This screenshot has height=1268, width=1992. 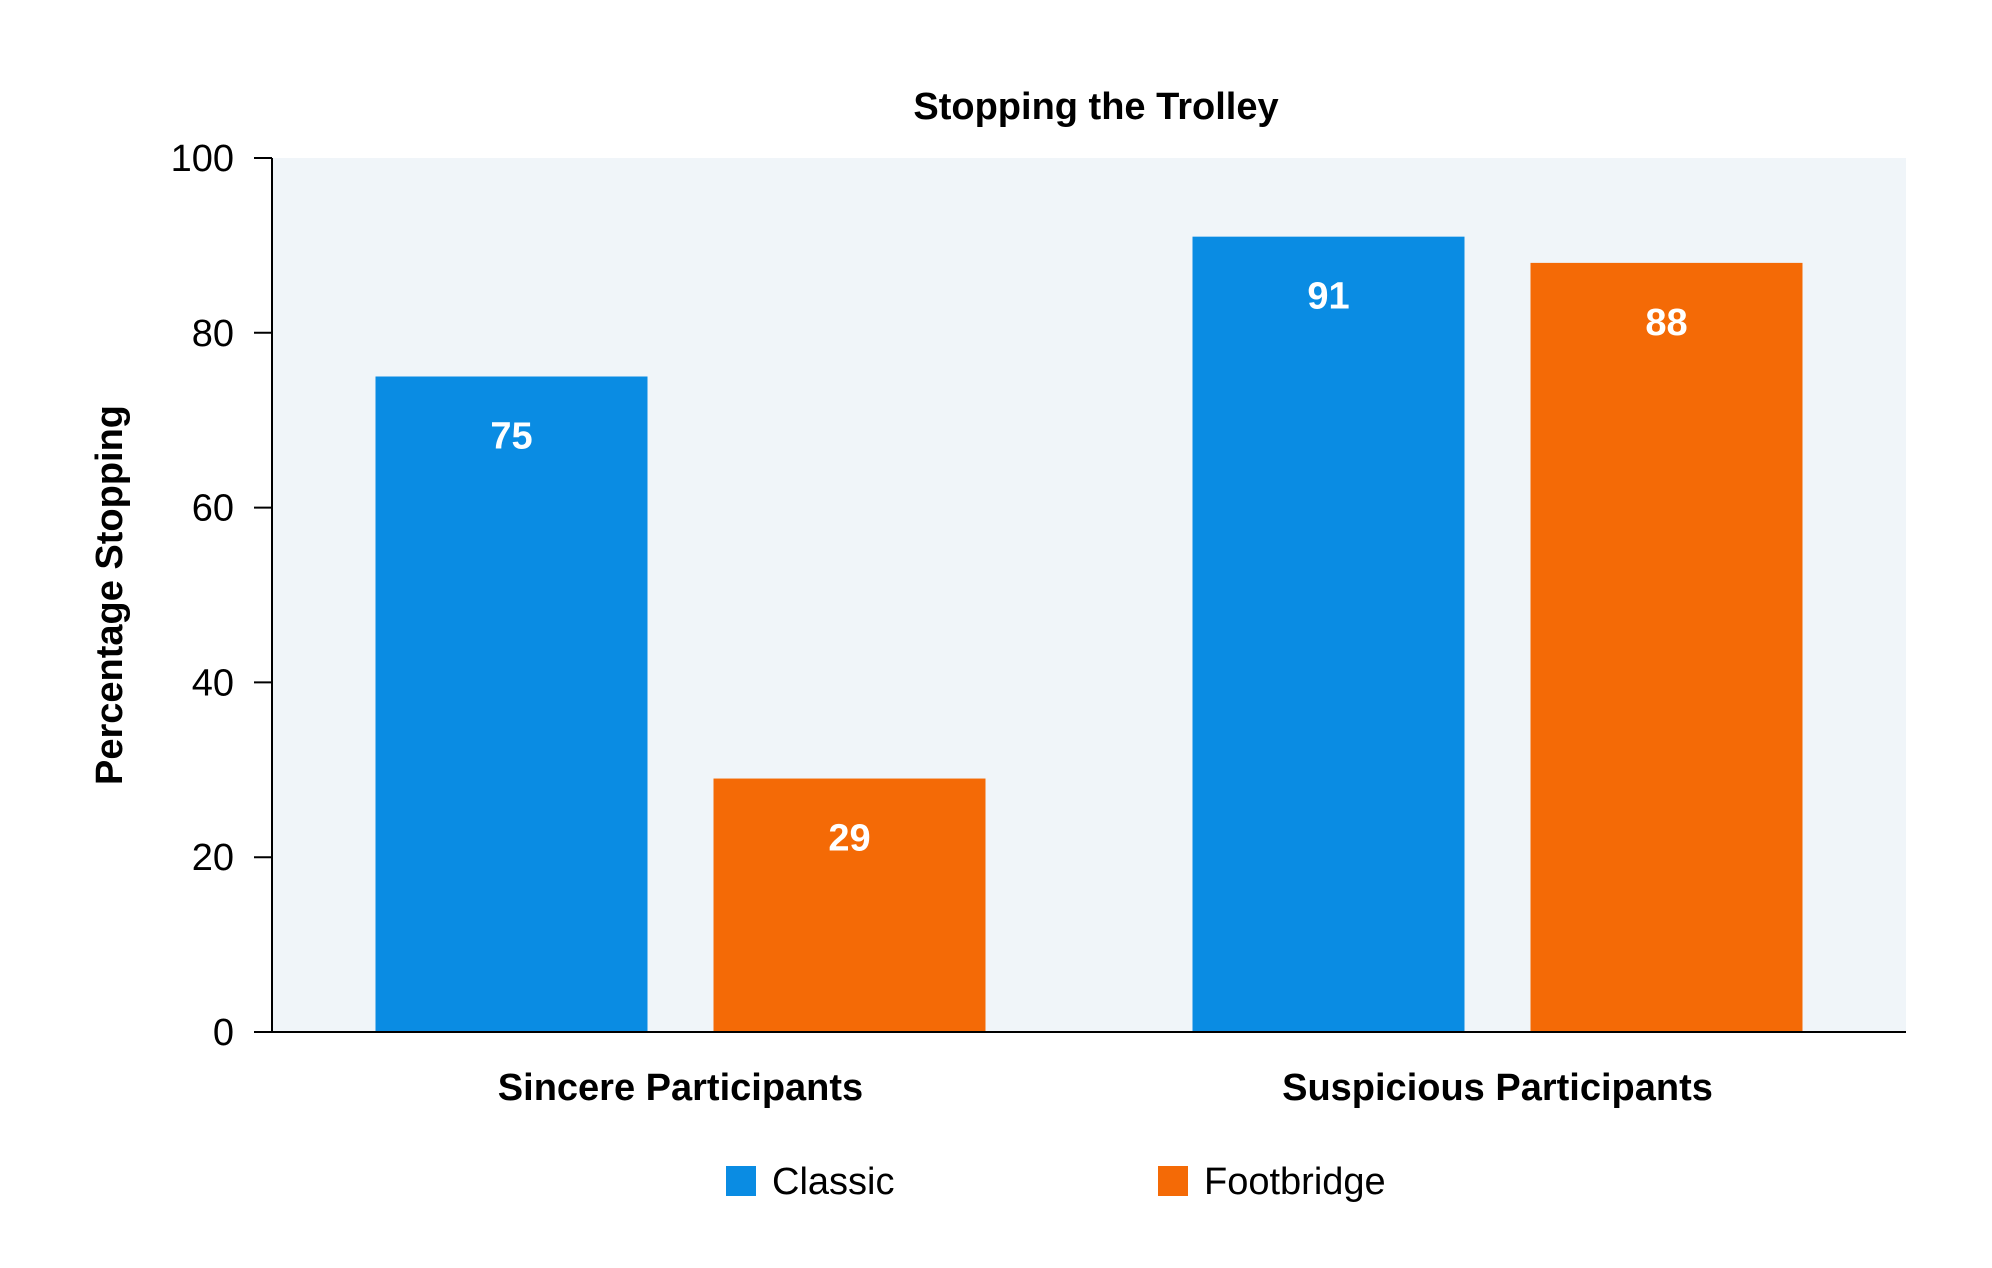 What do you see at coordinates (213, 334) in the screenshot?
I see `y-tick-label: 80` at bounding box center [213, 334].